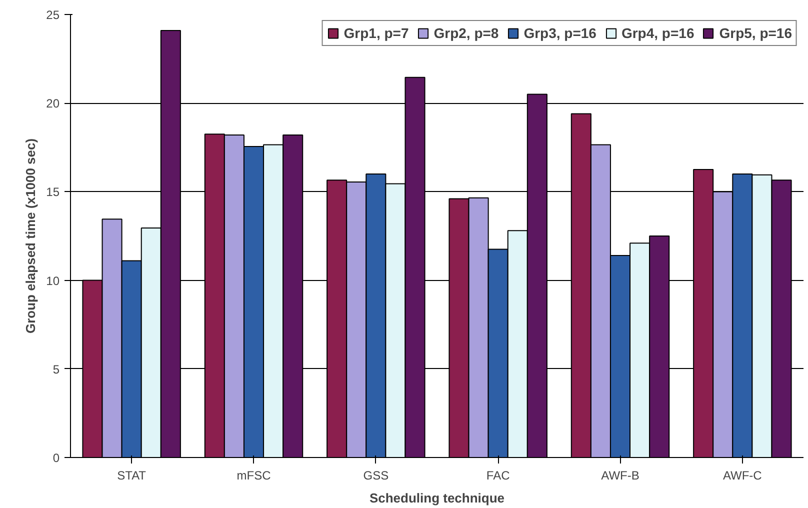  What do you see at coordinates (53, 281) in the screenshot?
I see `y-tick-label: 10` at bounding box center [53, 281].